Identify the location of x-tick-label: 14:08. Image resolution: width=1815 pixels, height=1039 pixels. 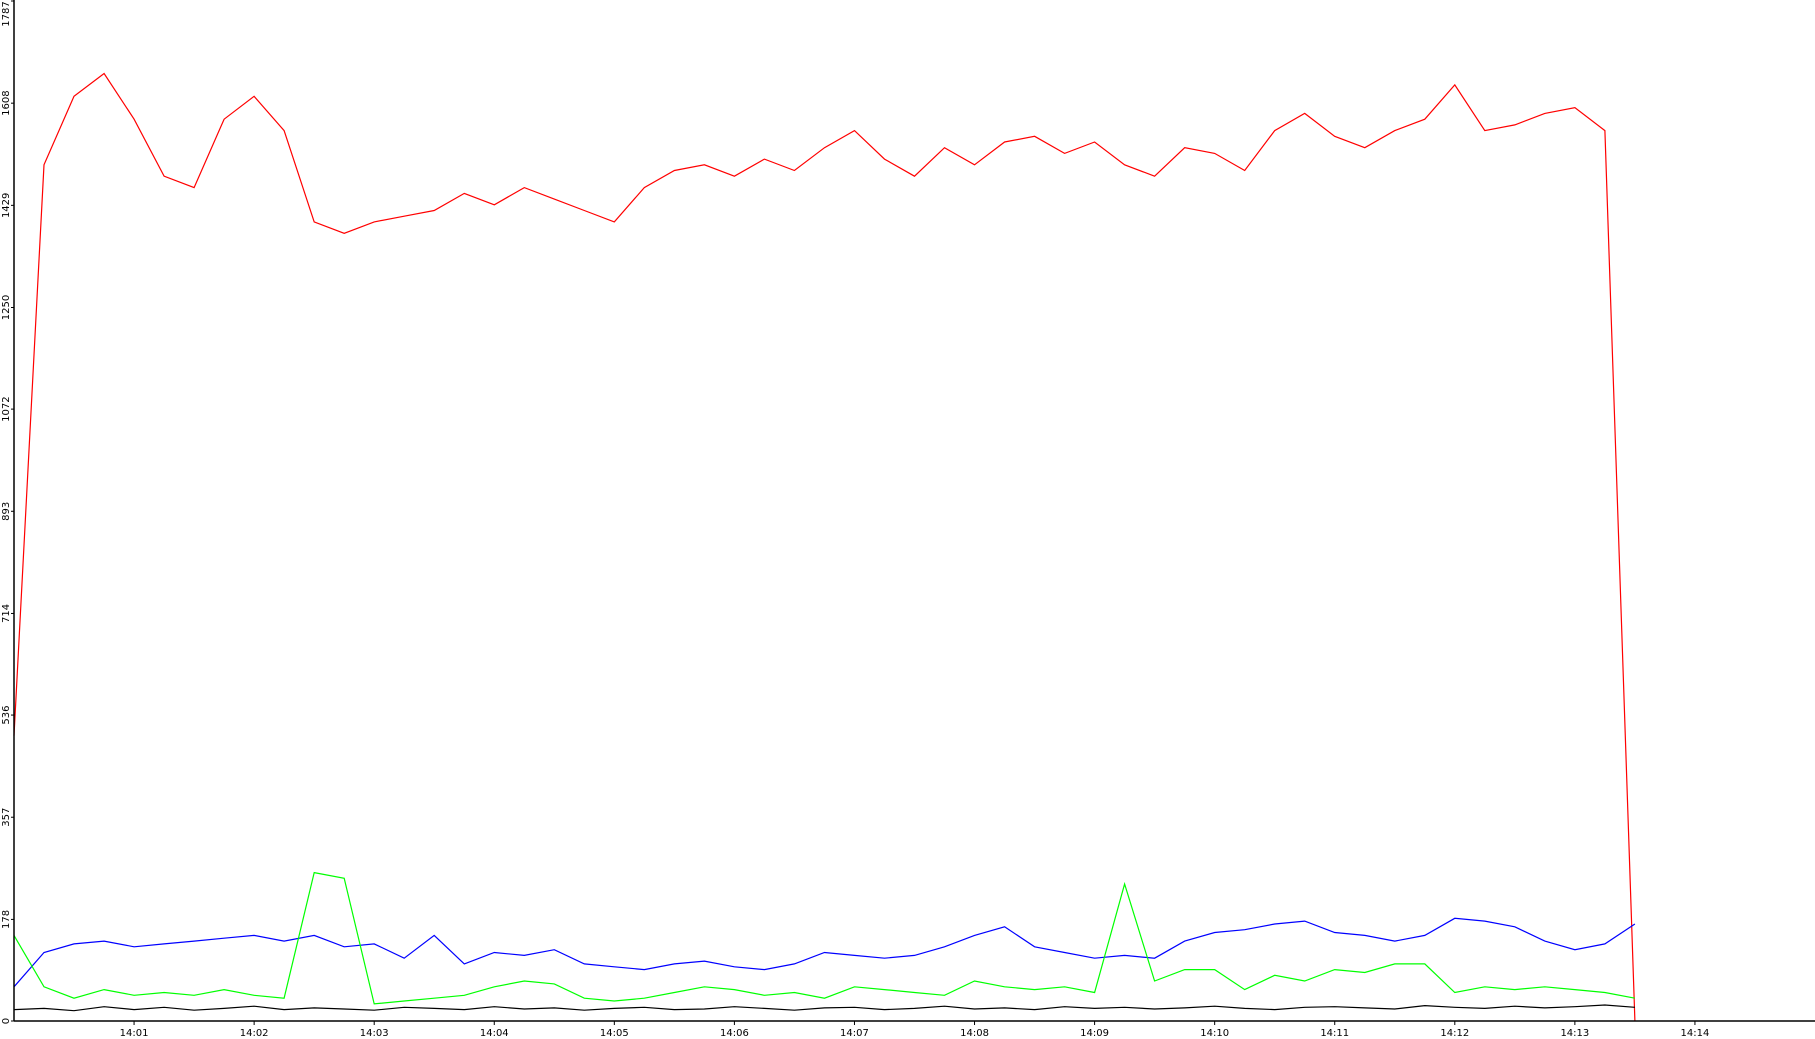
(974, 1033).